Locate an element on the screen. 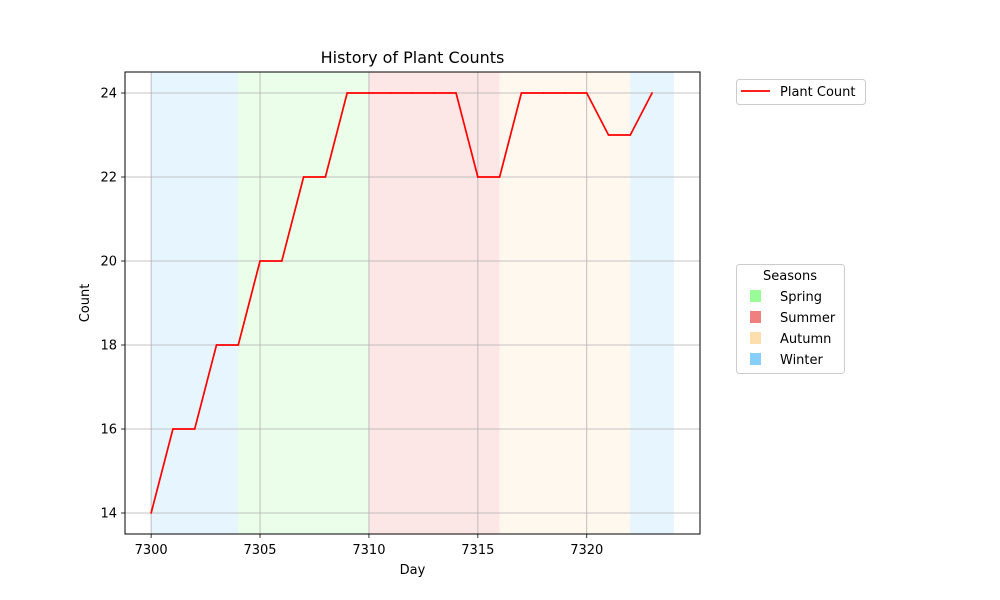 The height and width of the screenshot is (600, 1000). x-axis-label: Day is located at coordinates (413, 570).